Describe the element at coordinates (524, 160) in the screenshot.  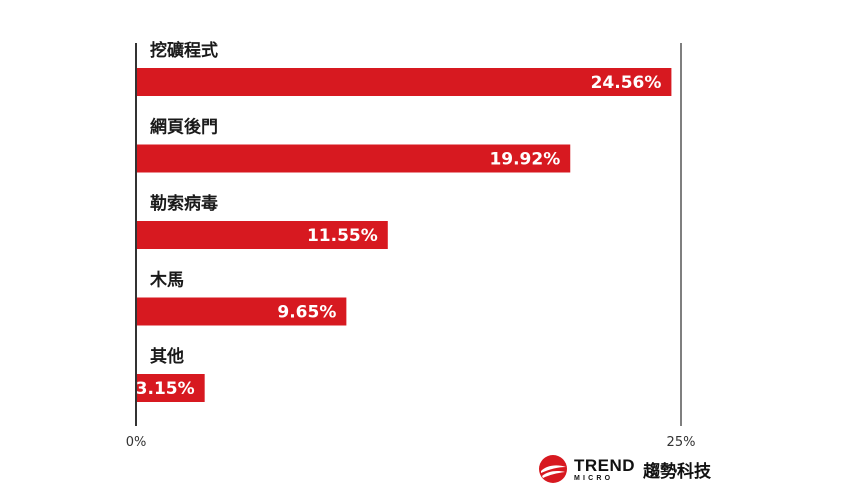
I see `value-label: 19.92%` at that location.